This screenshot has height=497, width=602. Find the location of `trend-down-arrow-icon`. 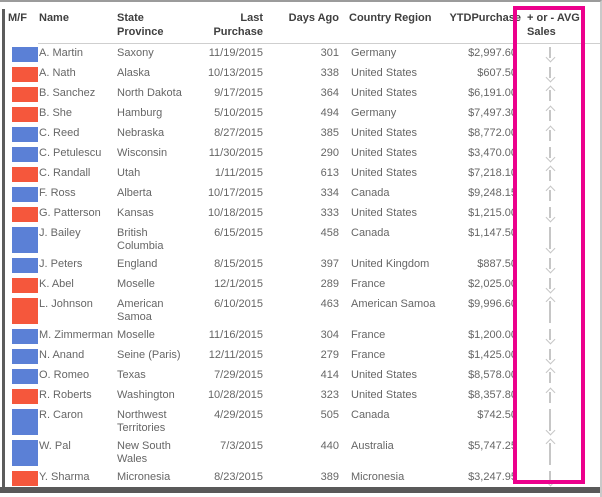

trend-down-arrow-icon is located at coordinates (550, 286).